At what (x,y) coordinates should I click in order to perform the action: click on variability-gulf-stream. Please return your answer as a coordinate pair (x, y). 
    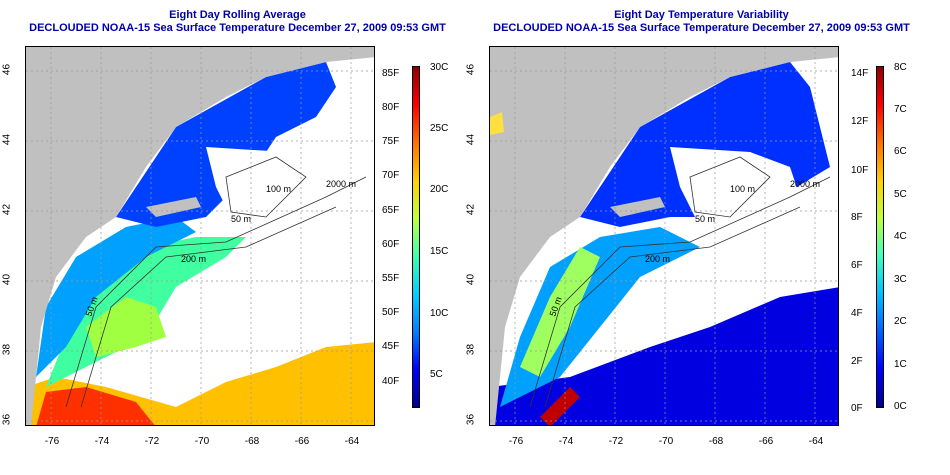
    Looking at the image, I should click on (560, 406).